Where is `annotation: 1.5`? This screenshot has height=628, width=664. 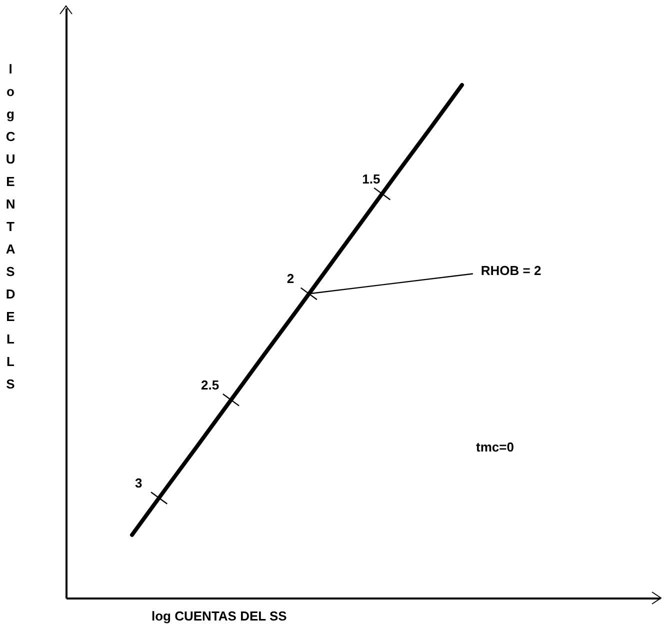 annotation: 1.5 is located at coordinates (371, 178).